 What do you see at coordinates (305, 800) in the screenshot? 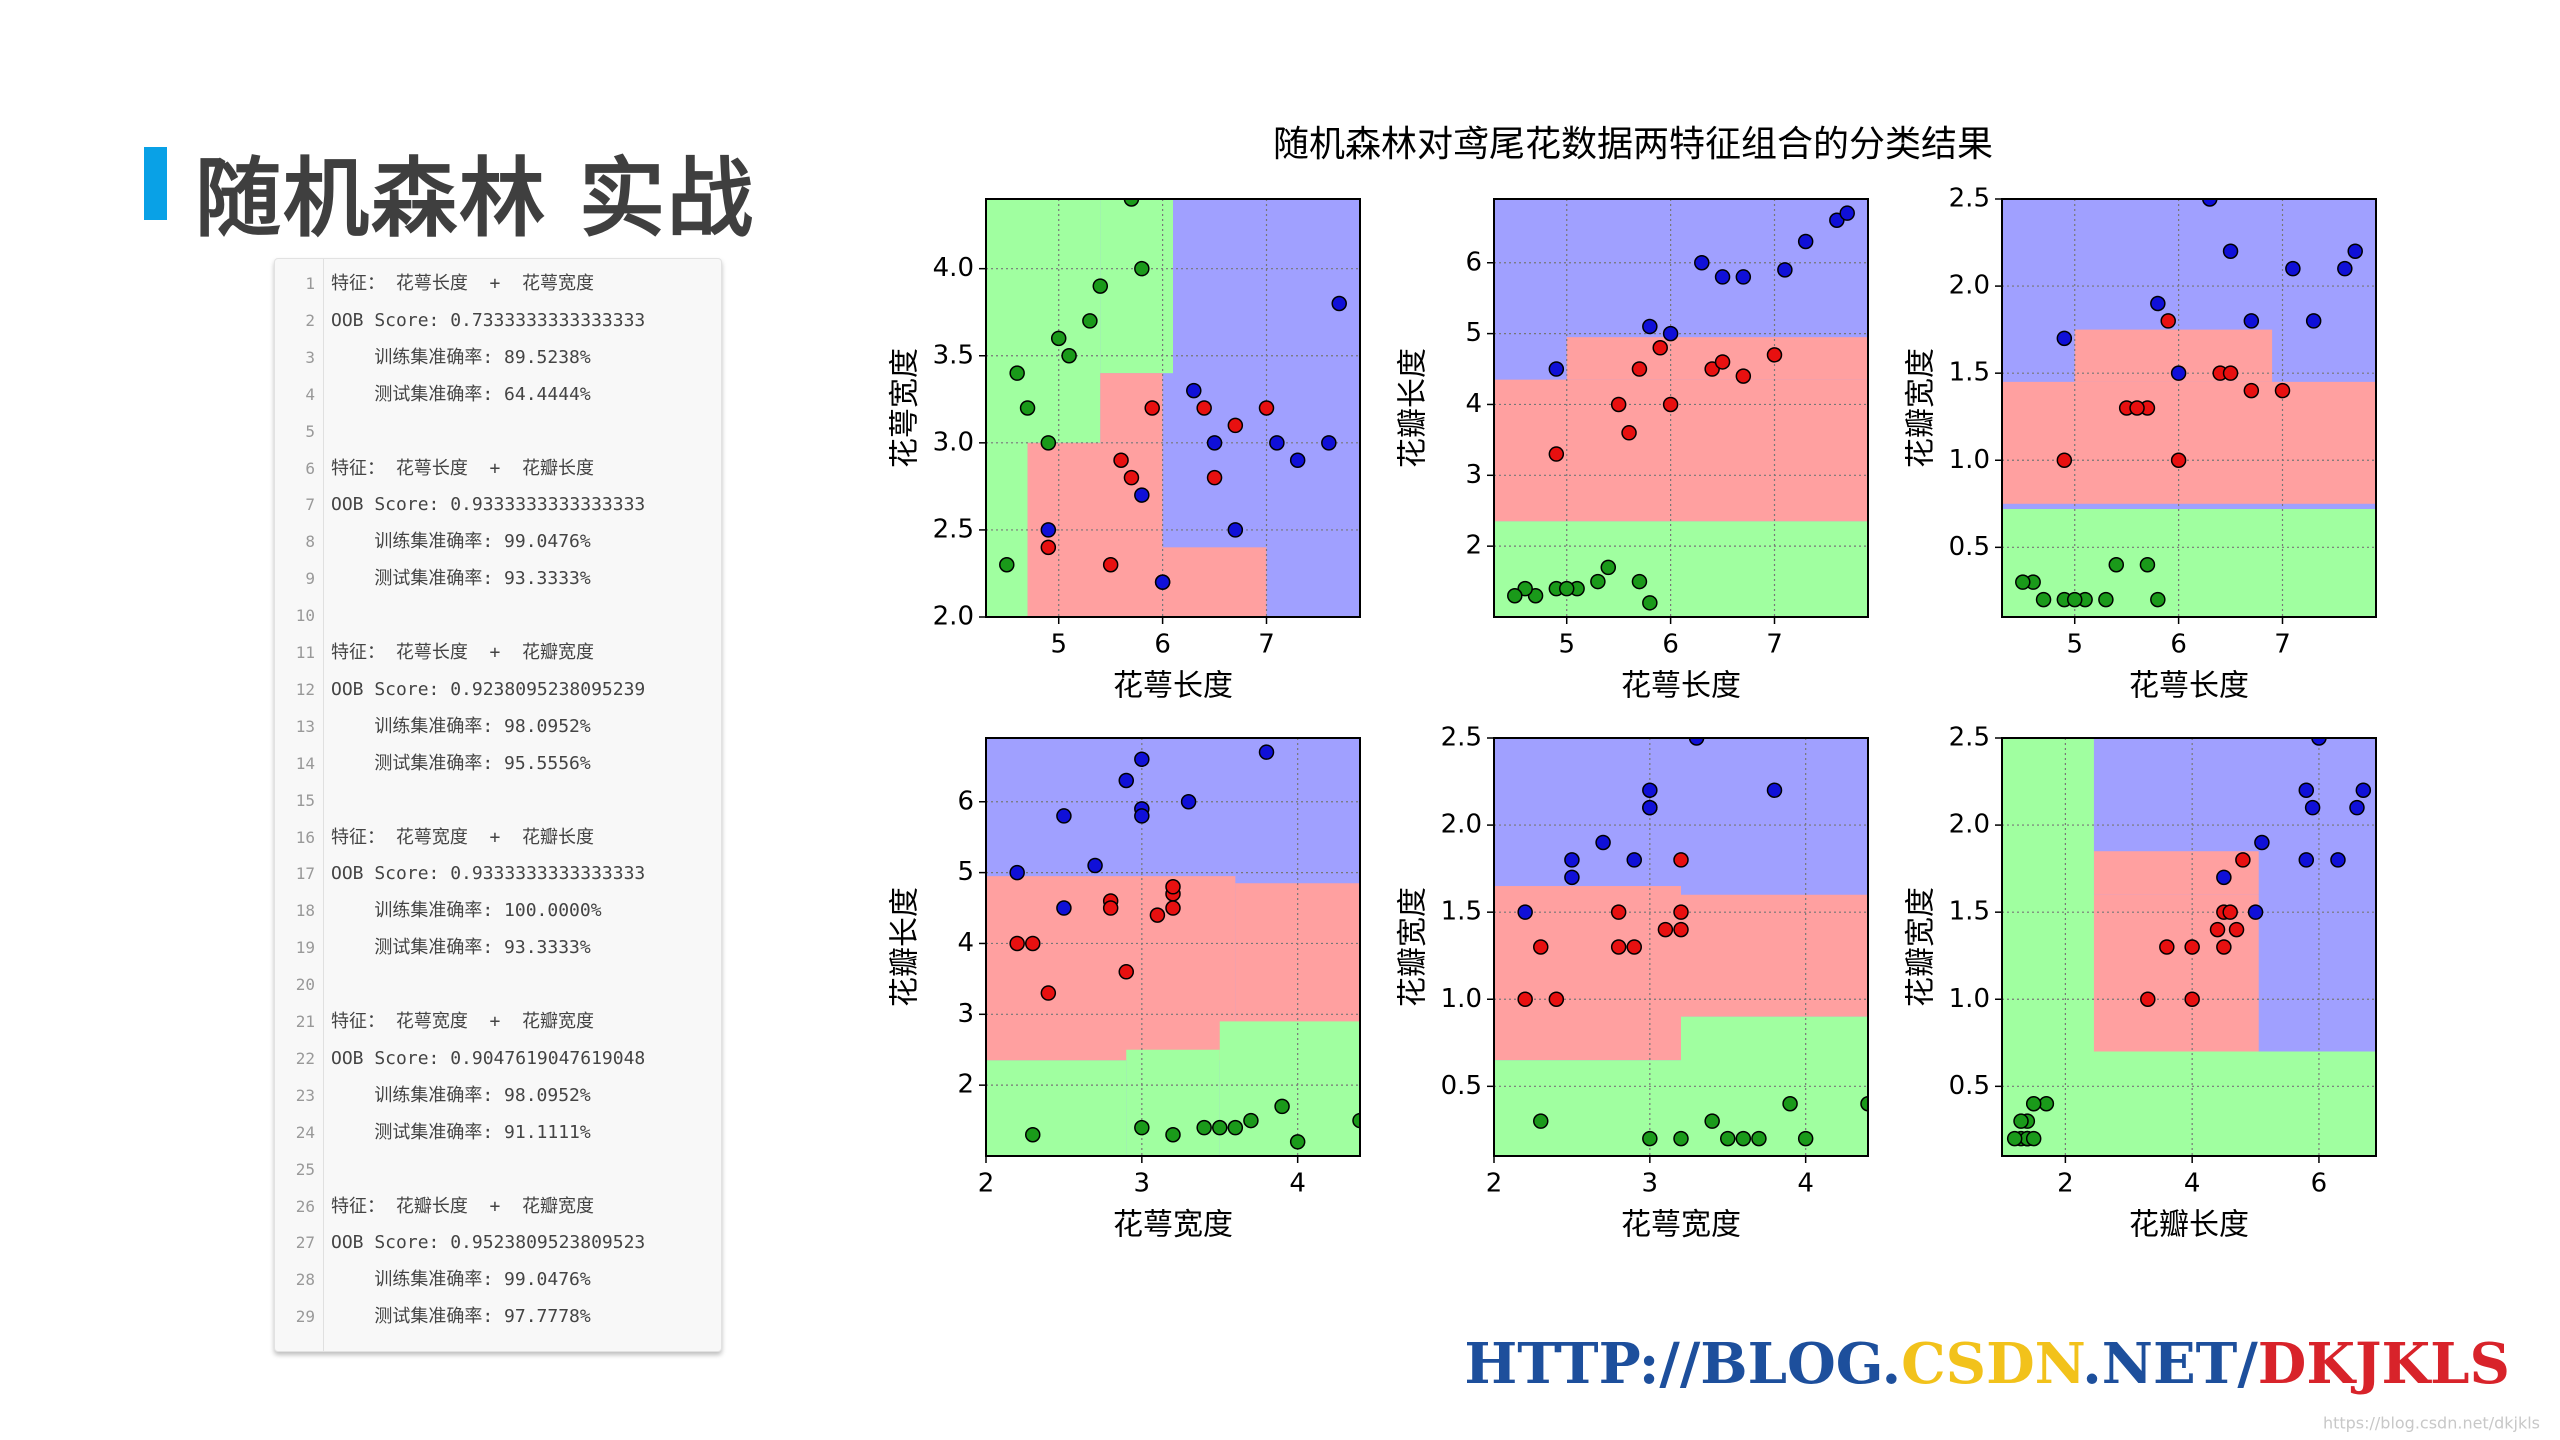
I see `line-number: 15` at bounding box center [305, 800].